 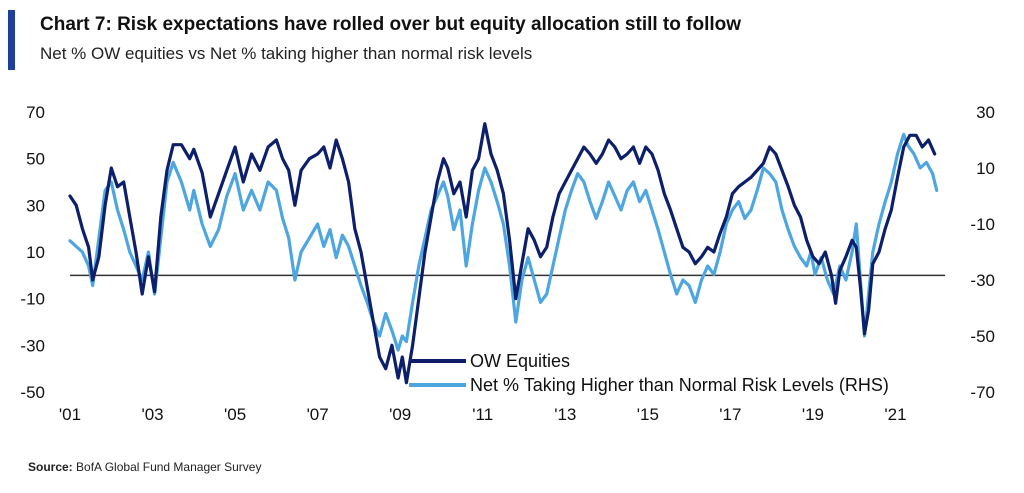 I want to click on left-axis: 70 50 30 10 -10 -30 -50, so click(x=32, y=252).